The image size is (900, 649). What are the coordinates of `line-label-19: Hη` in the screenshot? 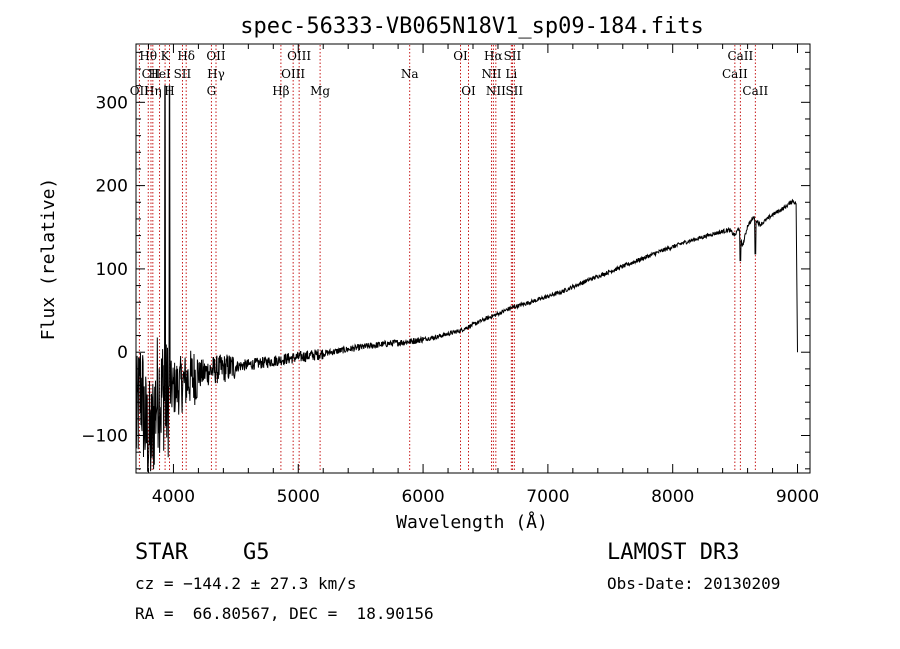 It's located at (153, 91).